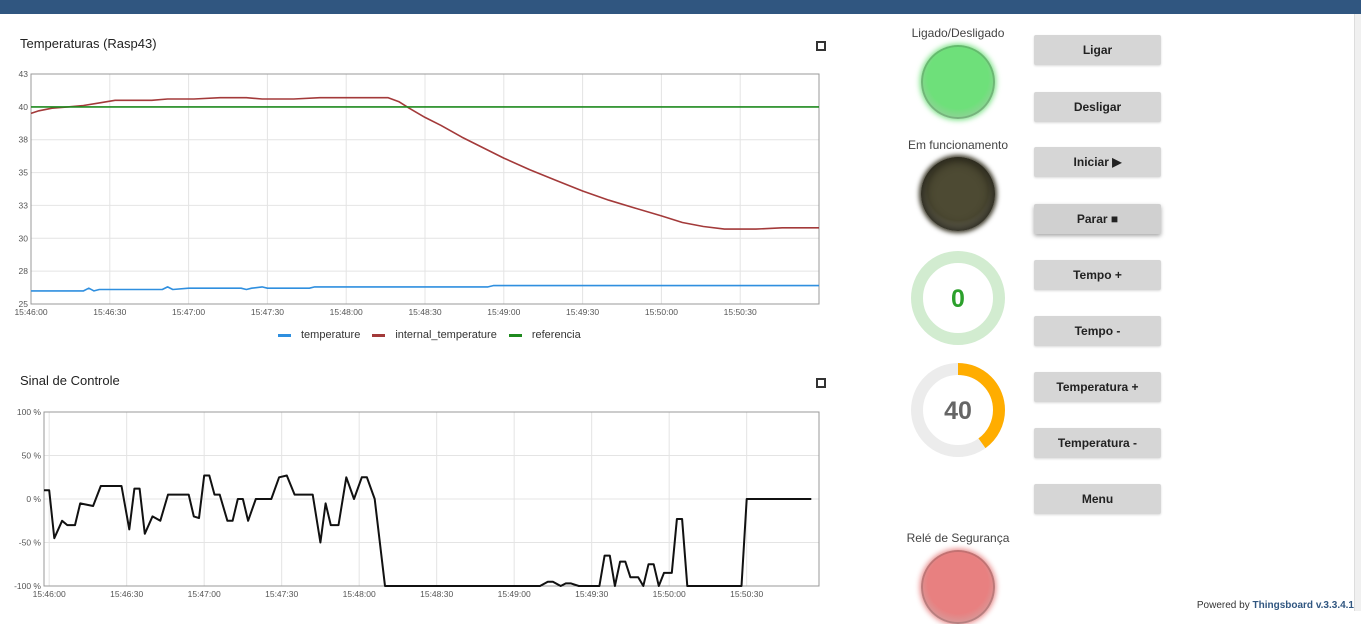  What do you see at coordinates (680, 7) in the screenshot?
I see `top-toolbar` at bounding box center [680, 7].